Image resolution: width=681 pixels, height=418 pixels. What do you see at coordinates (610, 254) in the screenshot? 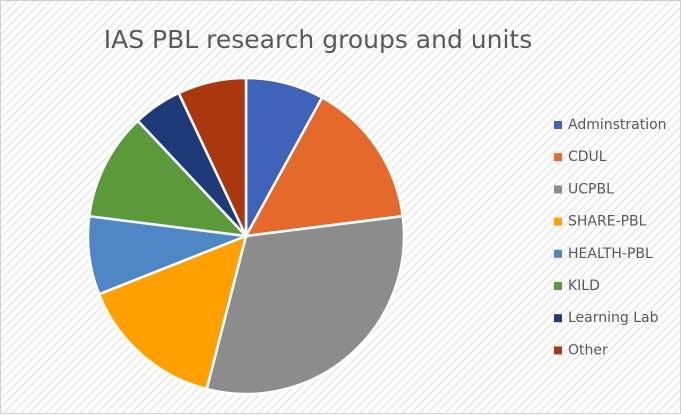
I see `legend-label: HEALTH-PBL` at bounding box center [610, 254].